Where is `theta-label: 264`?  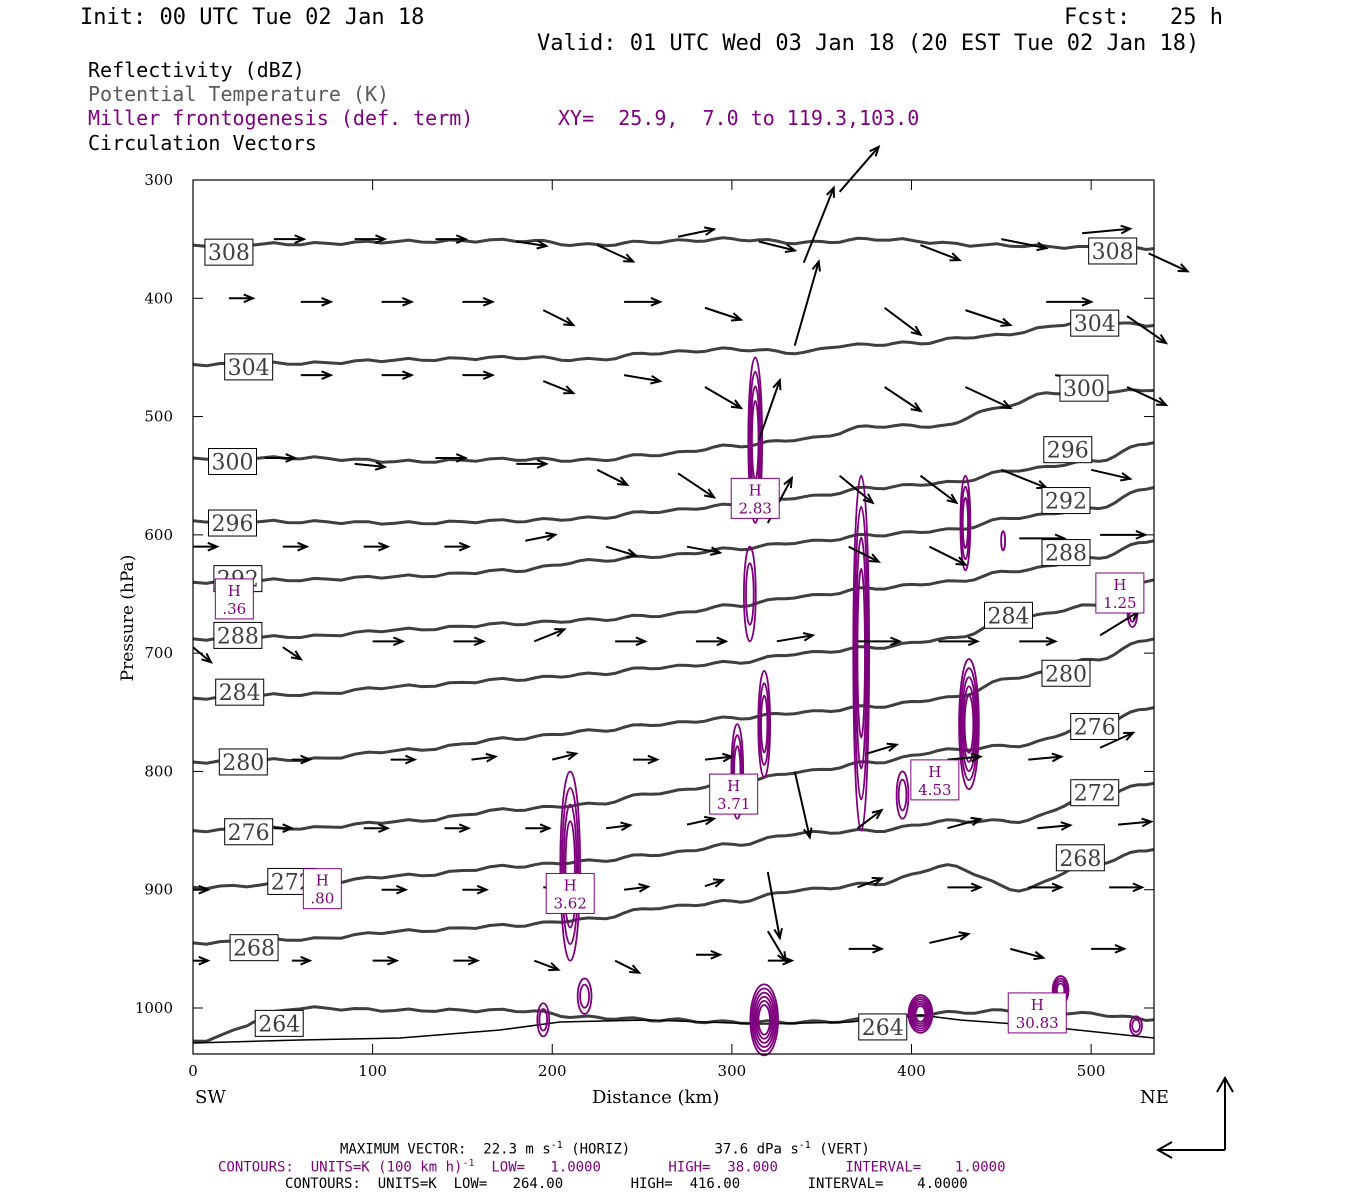
theta-label: 264 is located at coordinates (279, 1024).